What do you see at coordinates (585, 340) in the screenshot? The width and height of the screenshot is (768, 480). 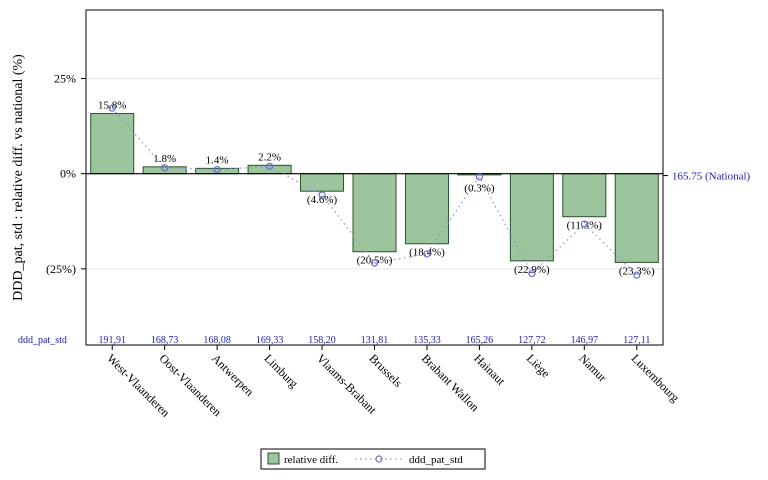 I see `line-value-label: 146,97` at bounding box center [585, 340].